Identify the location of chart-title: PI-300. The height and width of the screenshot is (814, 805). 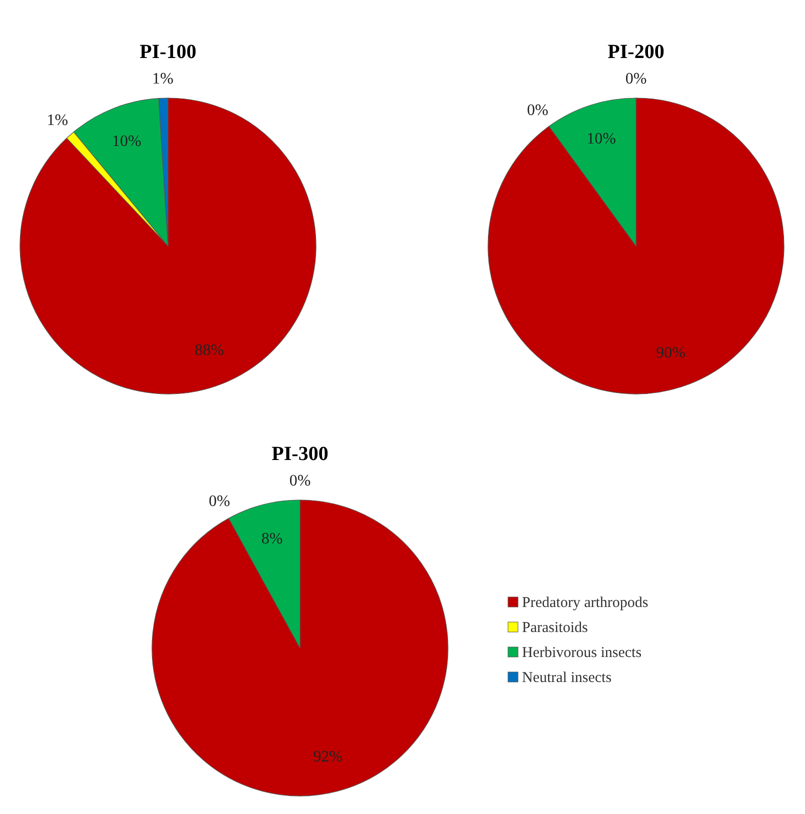
(300, 454).